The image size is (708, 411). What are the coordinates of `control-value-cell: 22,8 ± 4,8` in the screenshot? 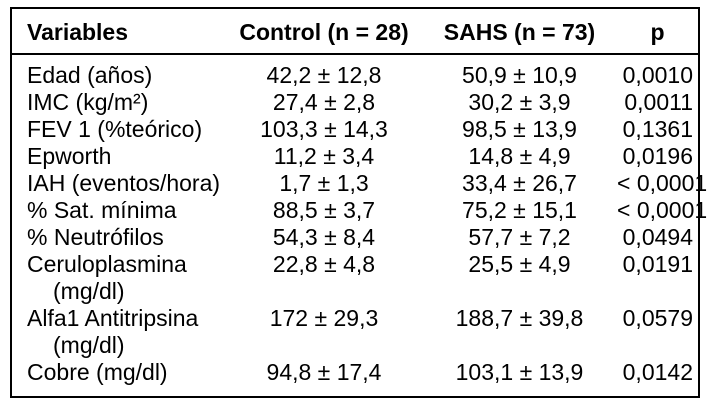 It's located at (324, 264).